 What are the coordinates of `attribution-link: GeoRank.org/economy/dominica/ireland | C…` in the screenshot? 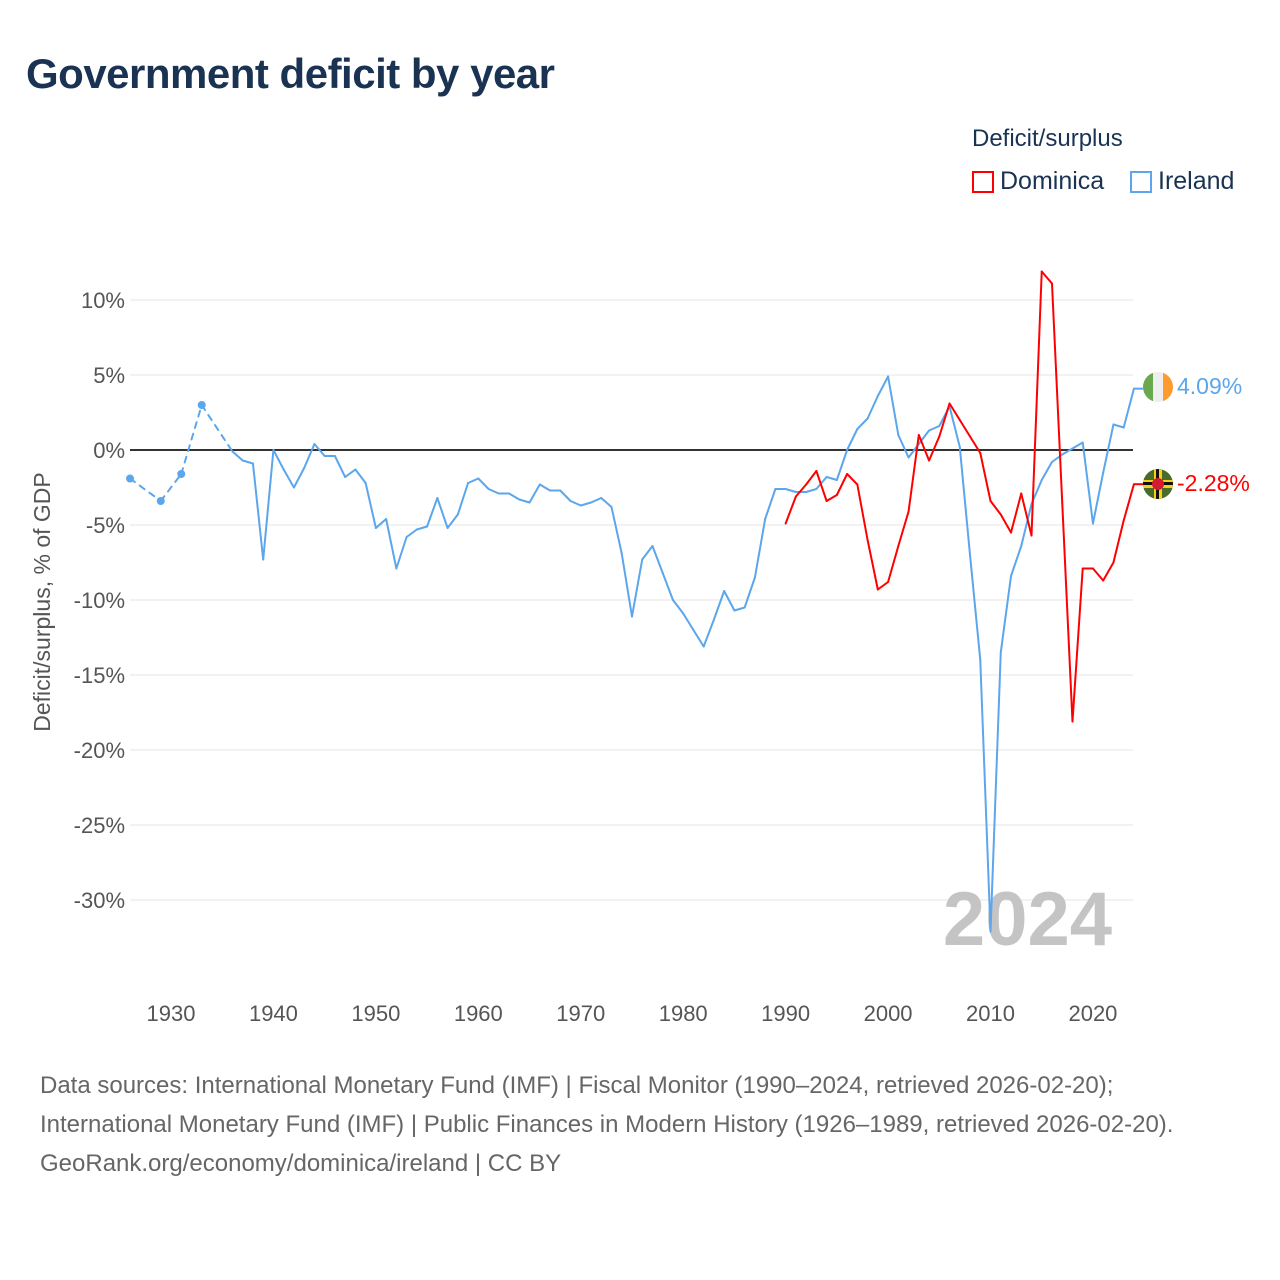 It's located at (301, 1163).